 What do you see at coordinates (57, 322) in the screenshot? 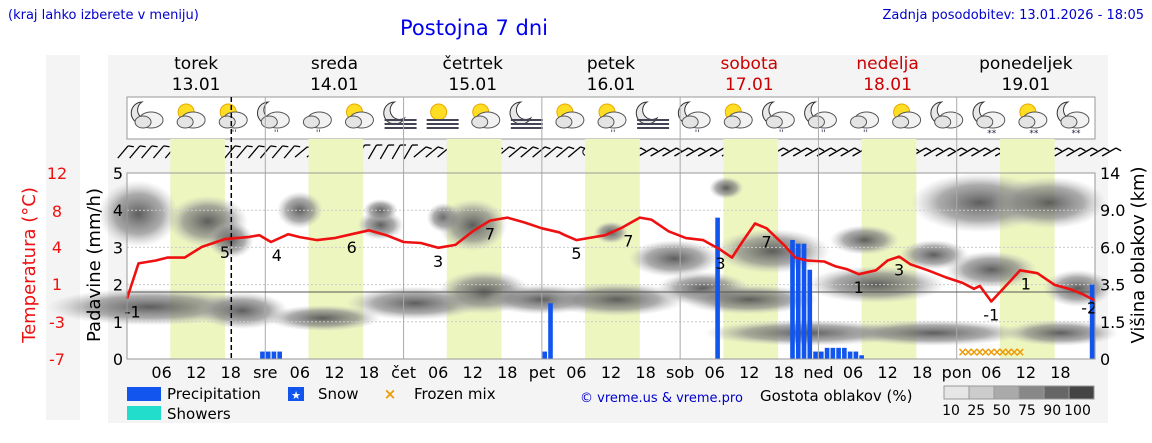
I see `temperature-tick: -3` at bounding box center [57, 322].